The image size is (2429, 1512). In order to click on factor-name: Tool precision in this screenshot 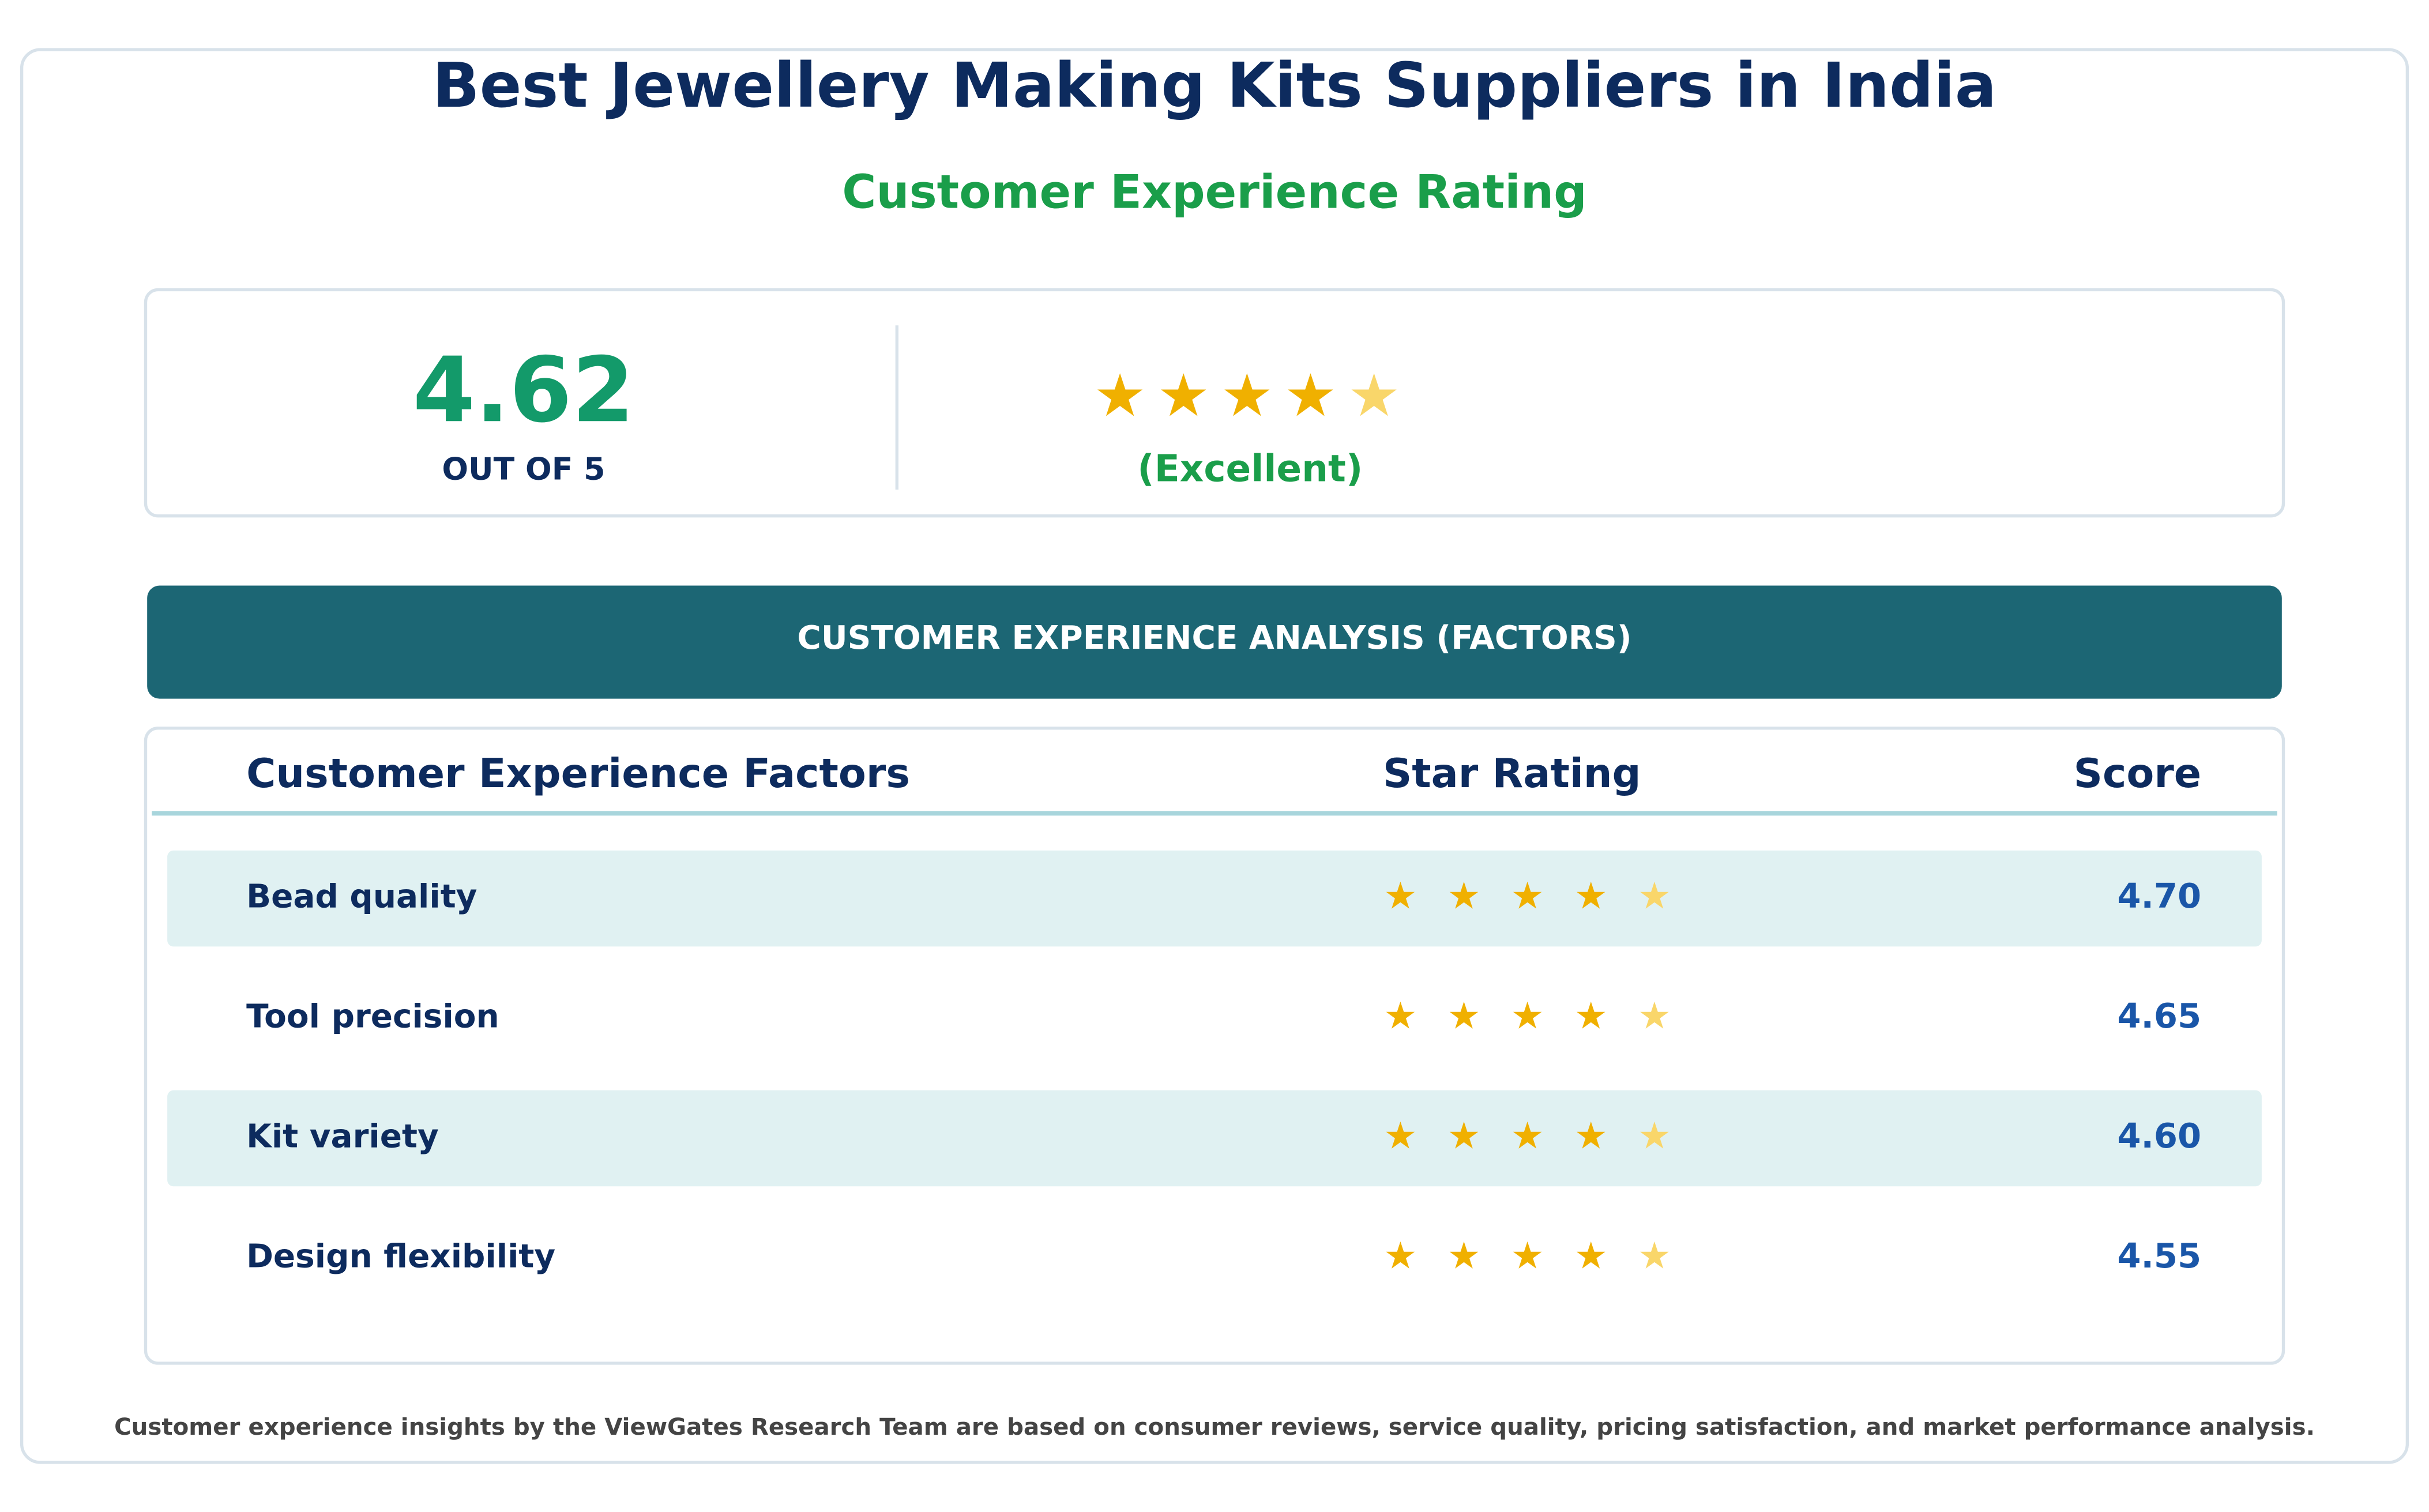, I will do `click(372, 1017)`.